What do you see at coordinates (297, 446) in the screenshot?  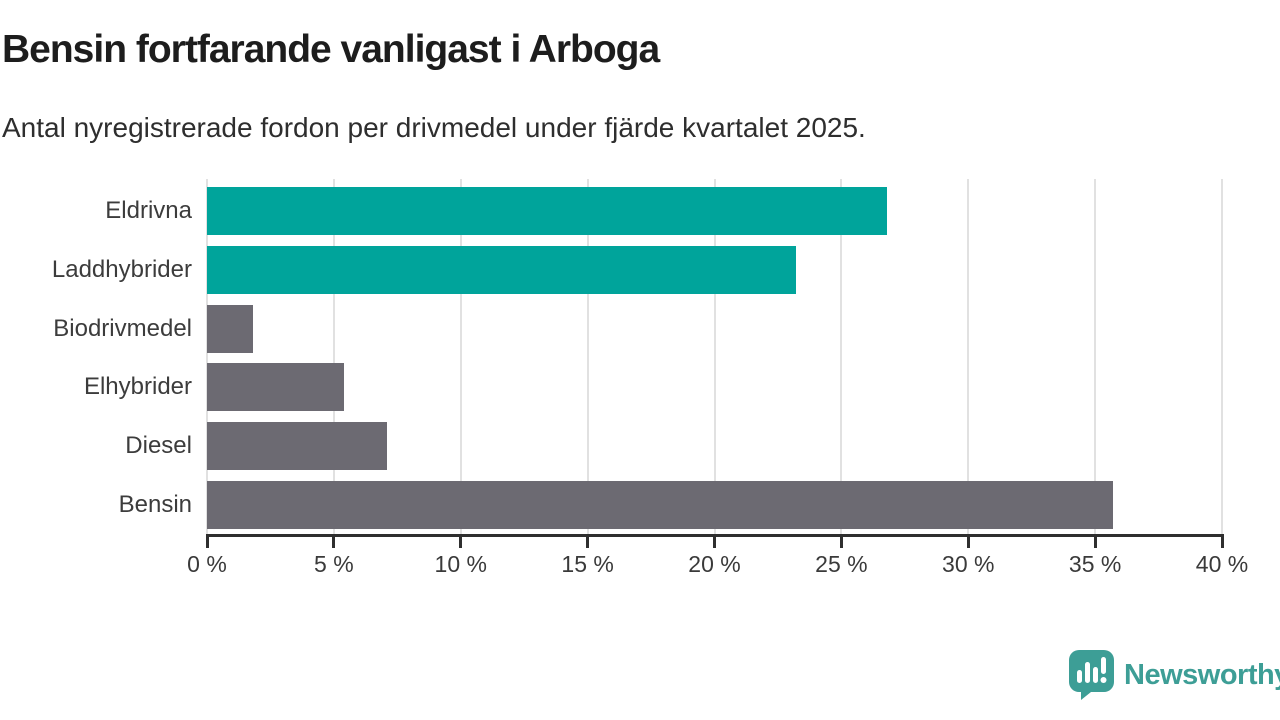 I see `bar-diesel` at bounding box center [297, 446].